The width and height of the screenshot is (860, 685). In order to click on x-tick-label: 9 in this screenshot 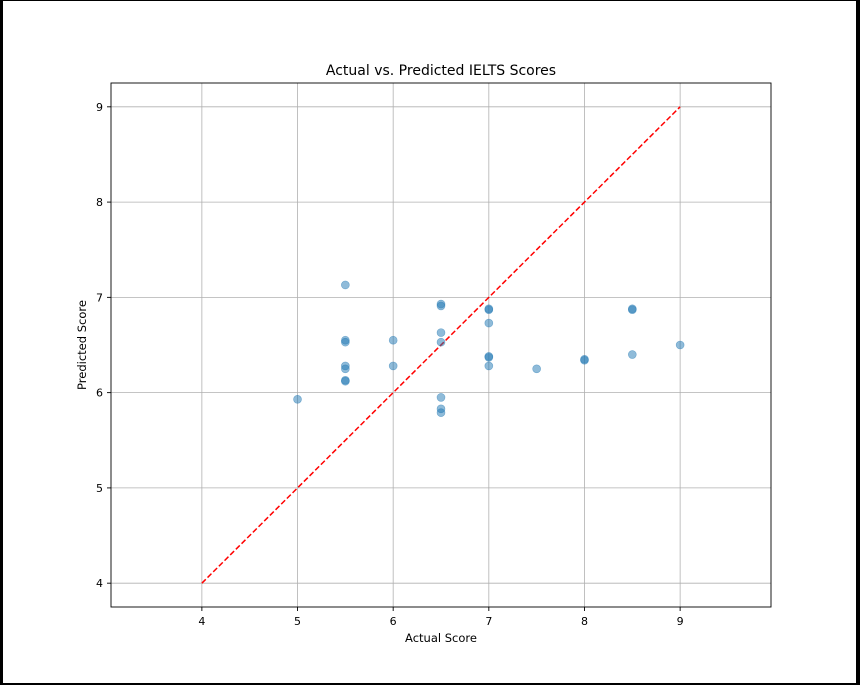, I will do `click(680, 621)`.